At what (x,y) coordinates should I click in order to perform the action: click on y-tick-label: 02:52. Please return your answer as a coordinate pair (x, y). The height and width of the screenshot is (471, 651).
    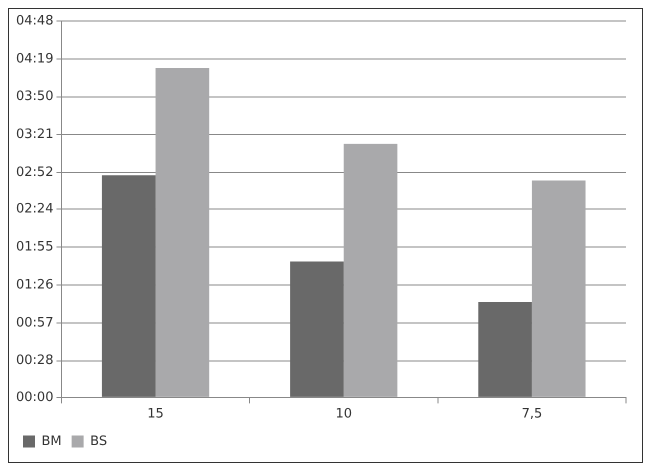
    Looking at the image, I should click on (35, 172).